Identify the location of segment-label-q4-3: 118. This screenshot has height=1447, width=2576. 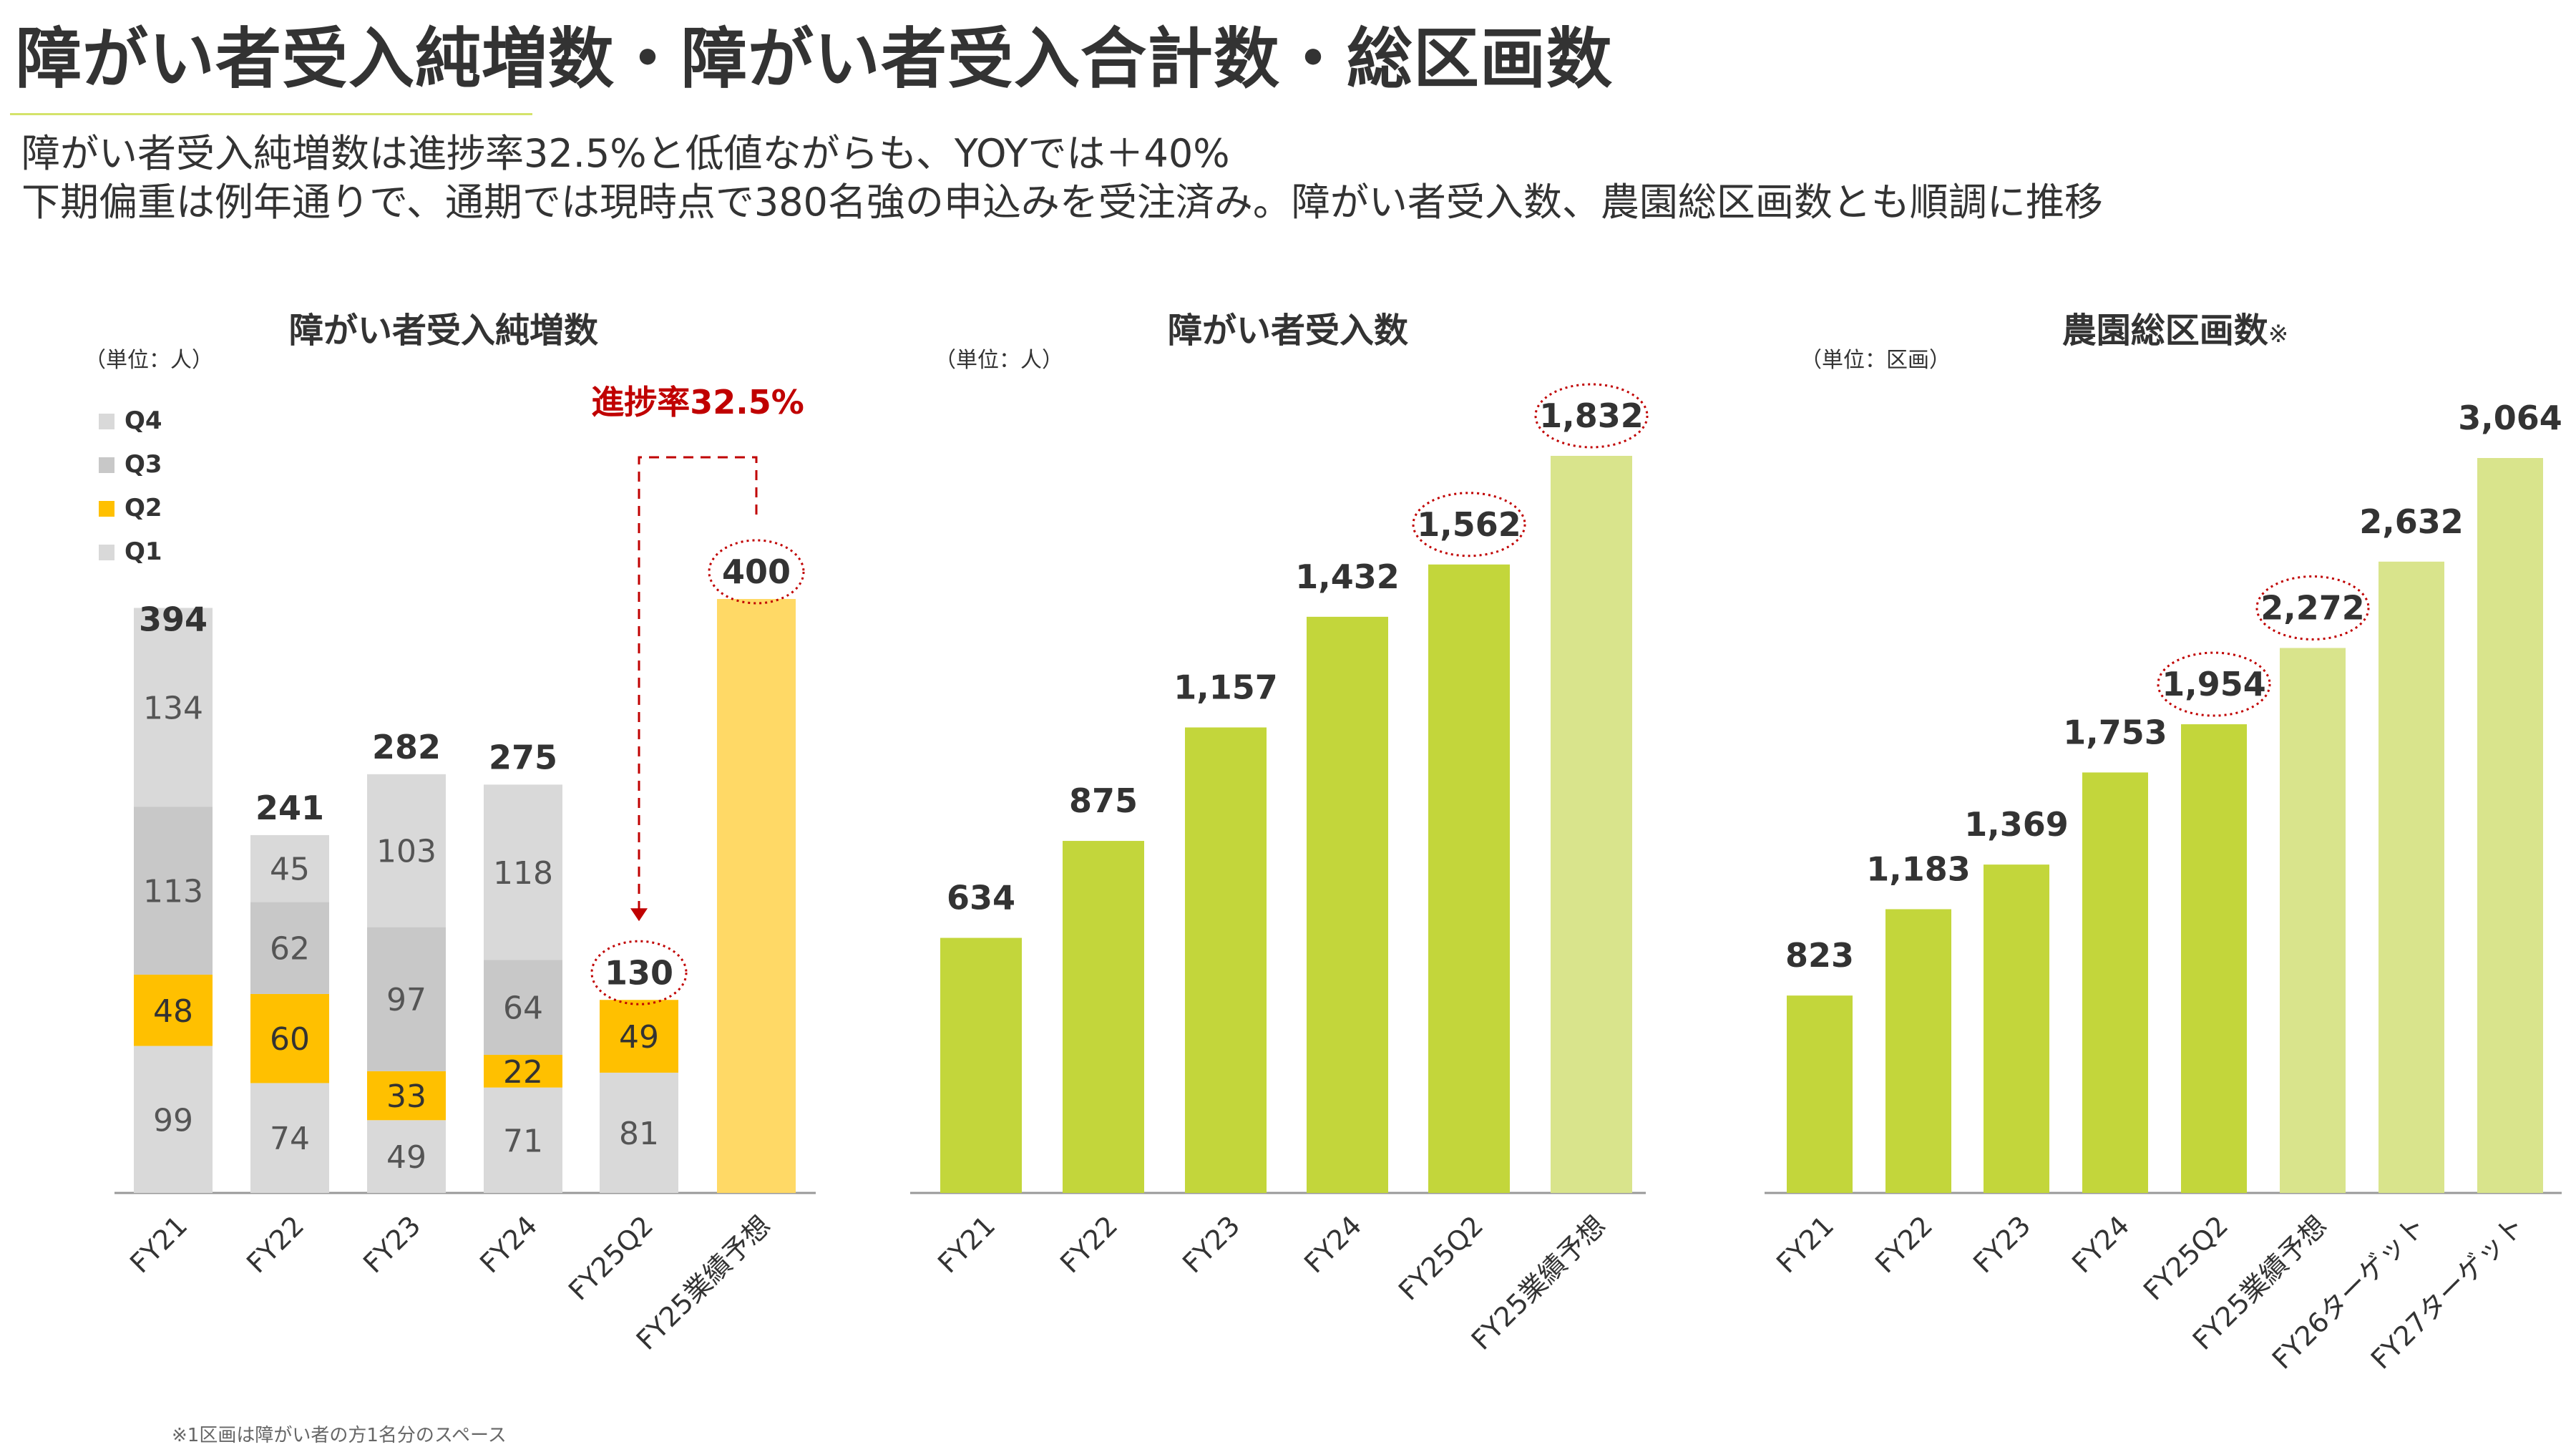
(523, 873).